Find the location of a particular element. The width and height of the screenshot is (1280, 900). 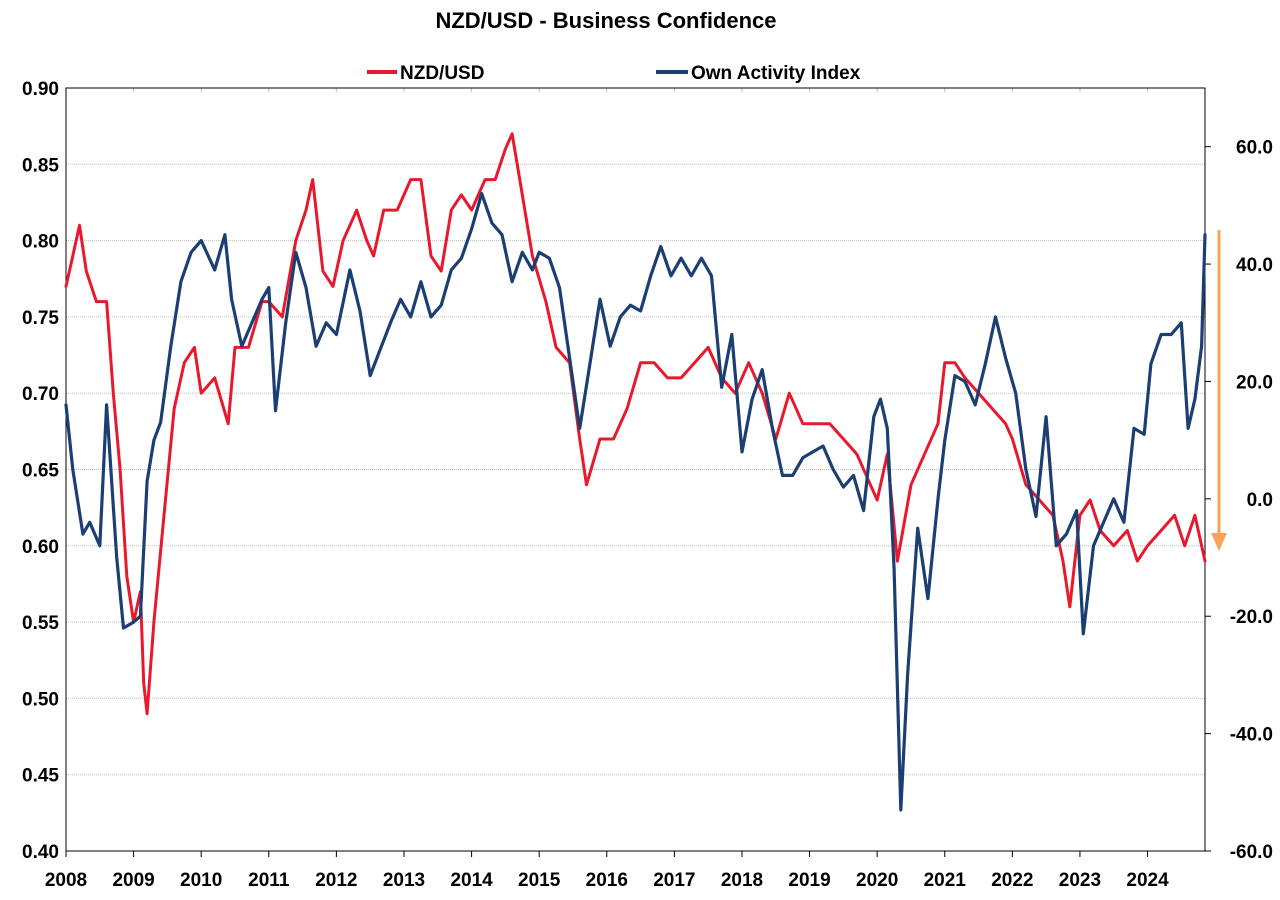

annotation-arrow-head is located at coordinates (1219, 542).